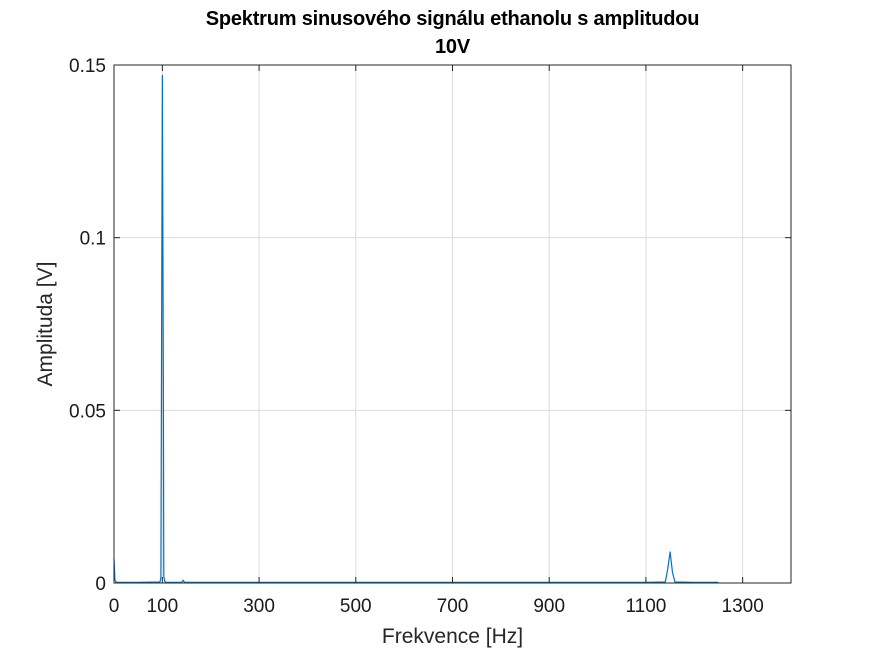 This screenshot has width=875, height=656. What do you see at coordinates (452, 47) in the screenshot?
I see `chart-title-line-2: 10V` at bounding box center [452, 47].